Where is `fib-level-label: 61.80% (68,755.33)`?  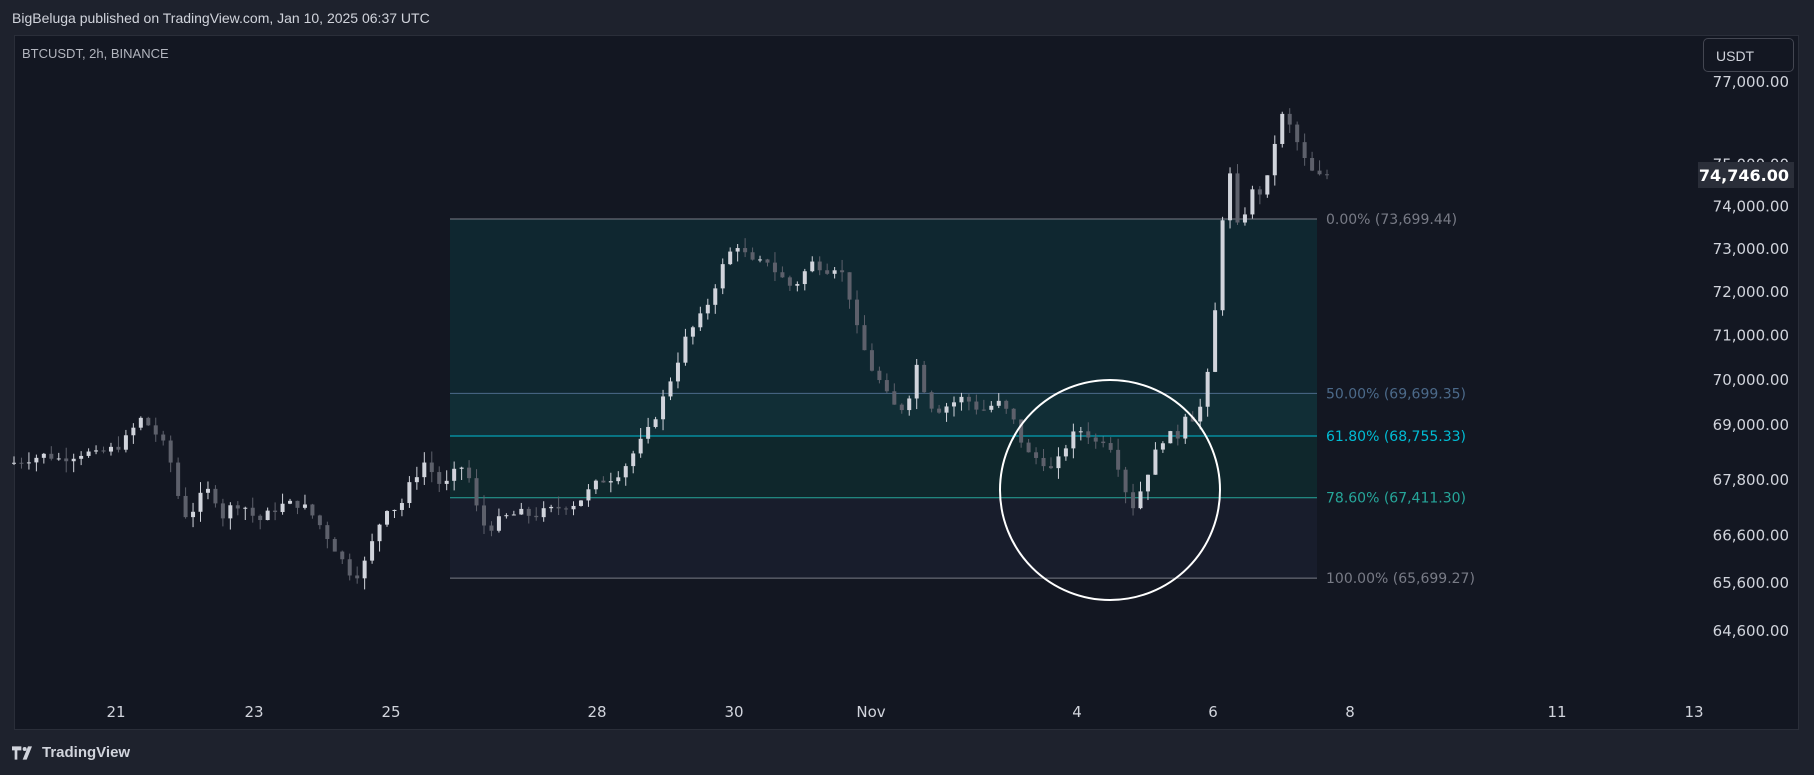 fib-level-label: 61.80% (68,755.33) is located at coordinates (1396, 437).